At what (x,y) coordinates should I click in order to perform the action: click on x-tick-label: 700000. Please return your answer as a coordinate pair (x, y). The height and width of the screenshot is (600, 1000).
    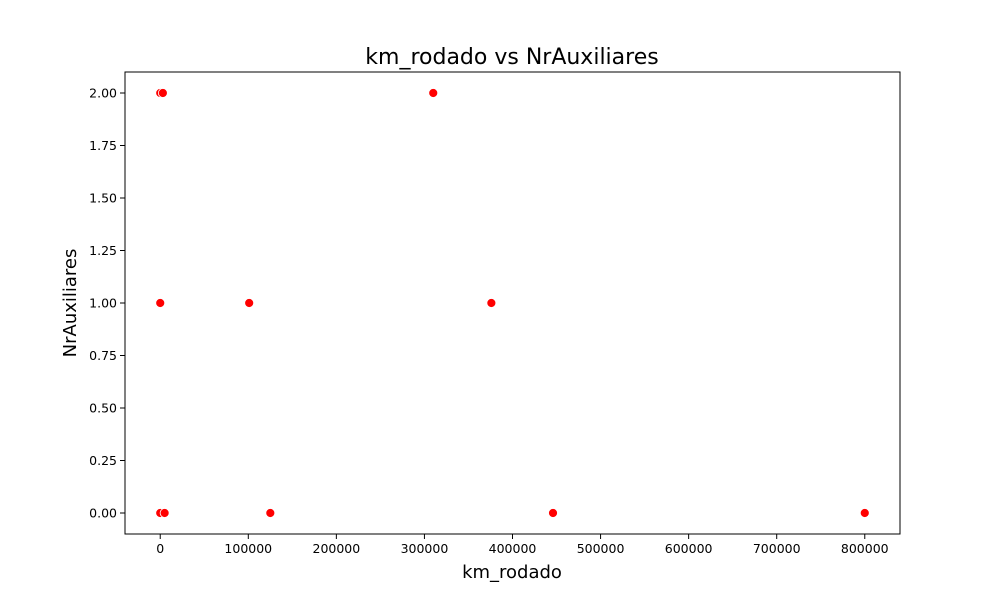
    Looking at the image, I should click on (777, 548).